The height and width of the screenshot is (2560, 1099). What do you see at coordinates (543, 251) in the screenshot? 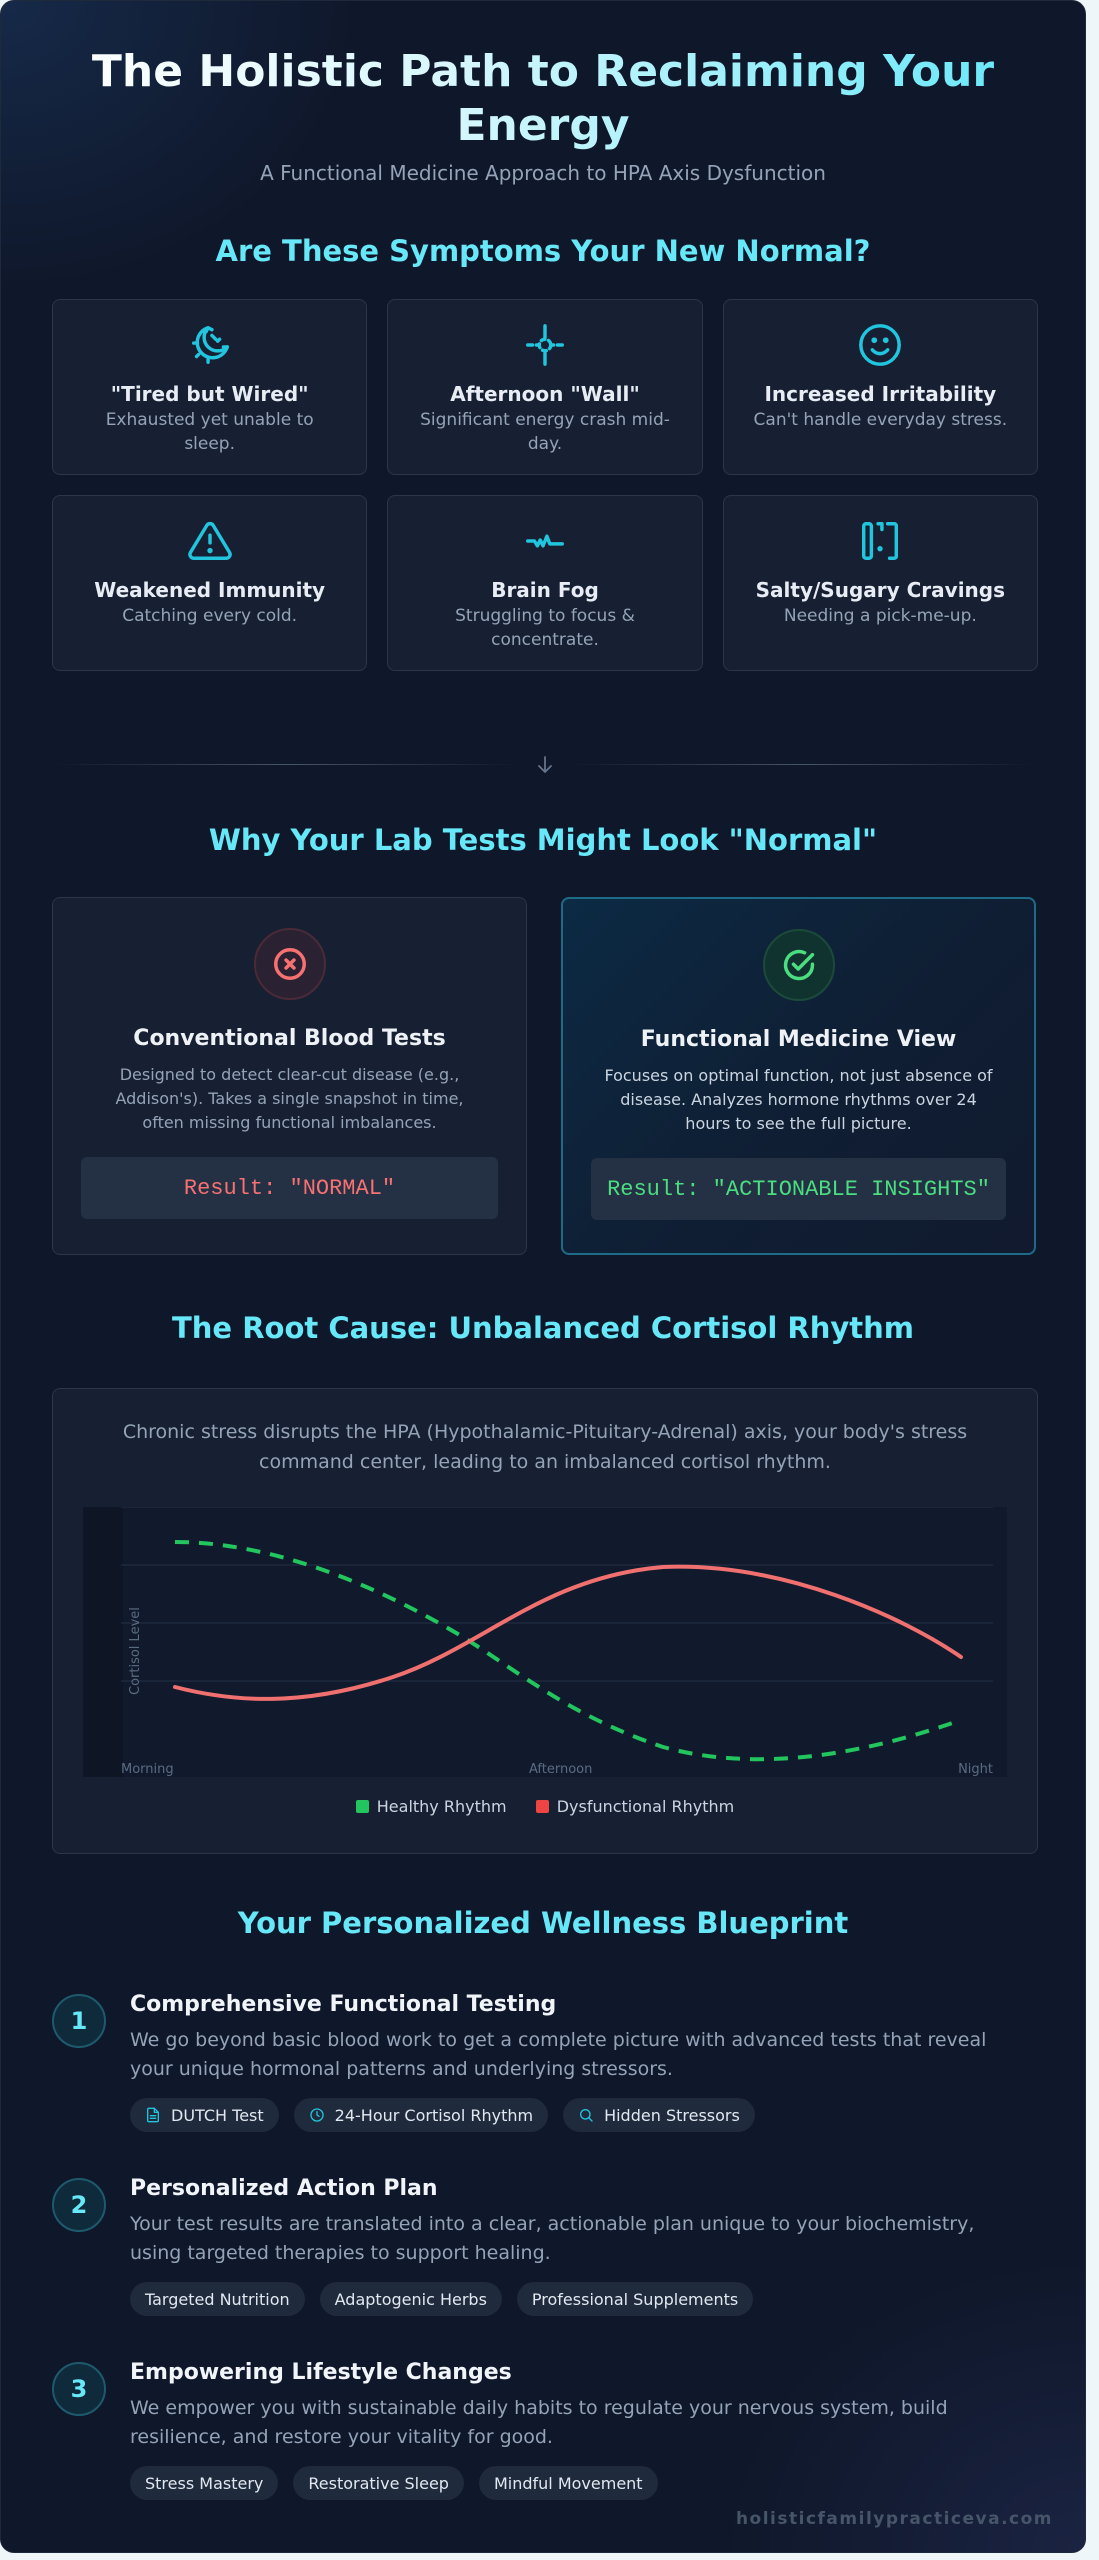
I see `symptoms-heading: Are These Symptoms Your New Normal?` at bounding box center [543, 251].